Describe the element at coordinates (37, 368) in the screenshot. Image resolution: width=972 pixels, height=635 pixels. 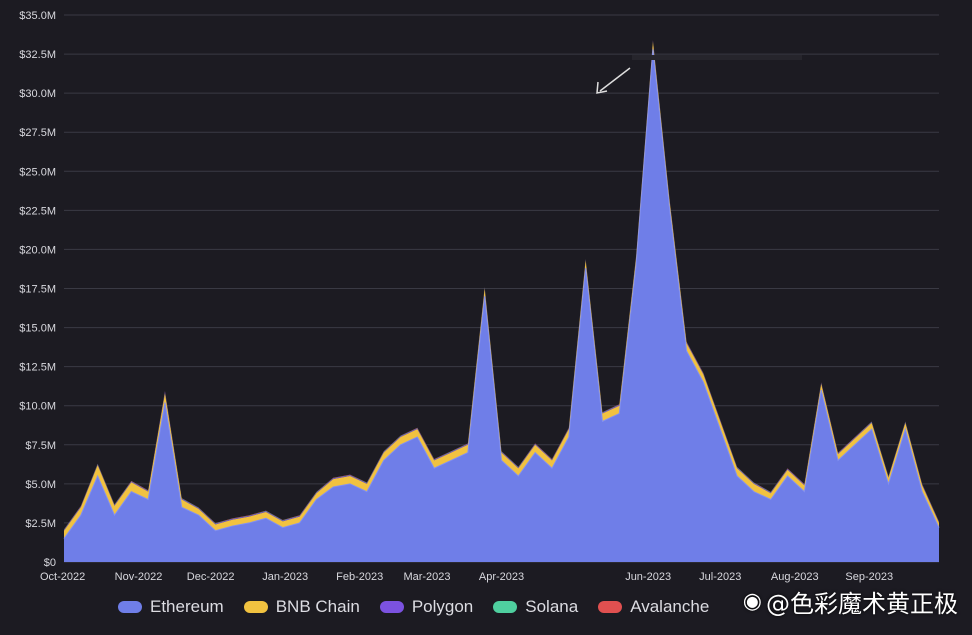
I see `y-tick-label: $12.5M` at that location.